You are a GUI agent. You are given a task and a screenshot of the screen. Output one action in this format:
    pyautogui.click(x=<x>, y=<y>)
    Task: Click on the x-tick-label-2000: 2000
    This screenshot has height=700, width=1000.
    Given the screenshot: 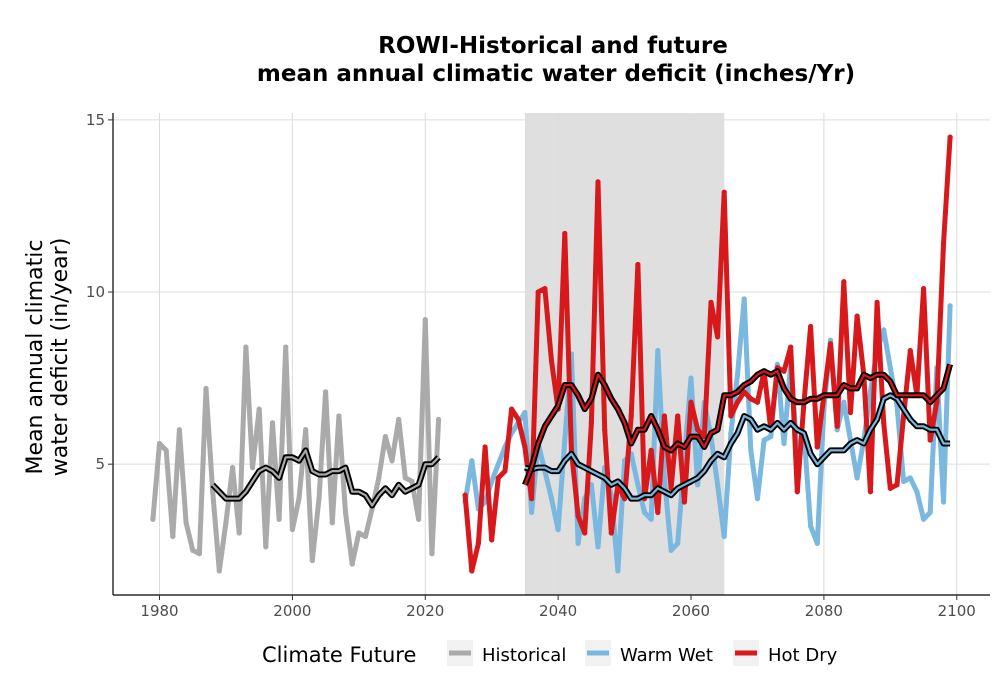 What is the action you would take?
    pyautogui.click(x=292, y=611)
    